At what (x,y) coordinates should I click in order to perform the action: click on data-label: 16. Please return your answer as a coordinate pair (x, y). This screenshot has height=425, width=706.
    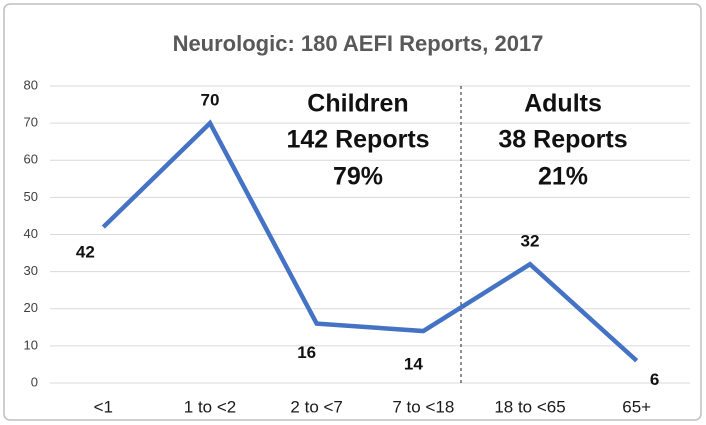
    Looking at the image, I should click on (306, 352).